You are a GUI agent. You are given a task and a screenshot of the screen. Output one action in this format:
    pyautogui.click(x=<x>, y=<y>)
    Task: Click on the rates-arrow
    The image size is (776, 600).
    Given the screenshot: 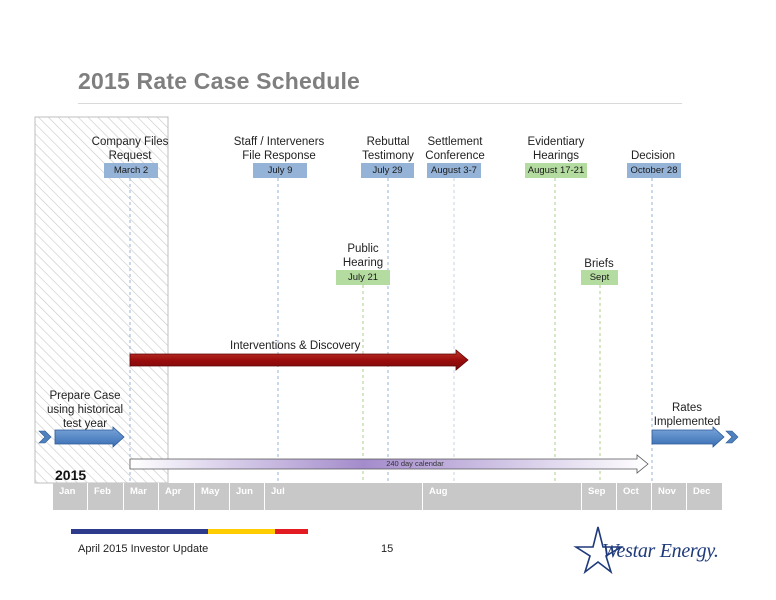 What is the action you would take?
    pyautogui.click(x=688, y=437)
    